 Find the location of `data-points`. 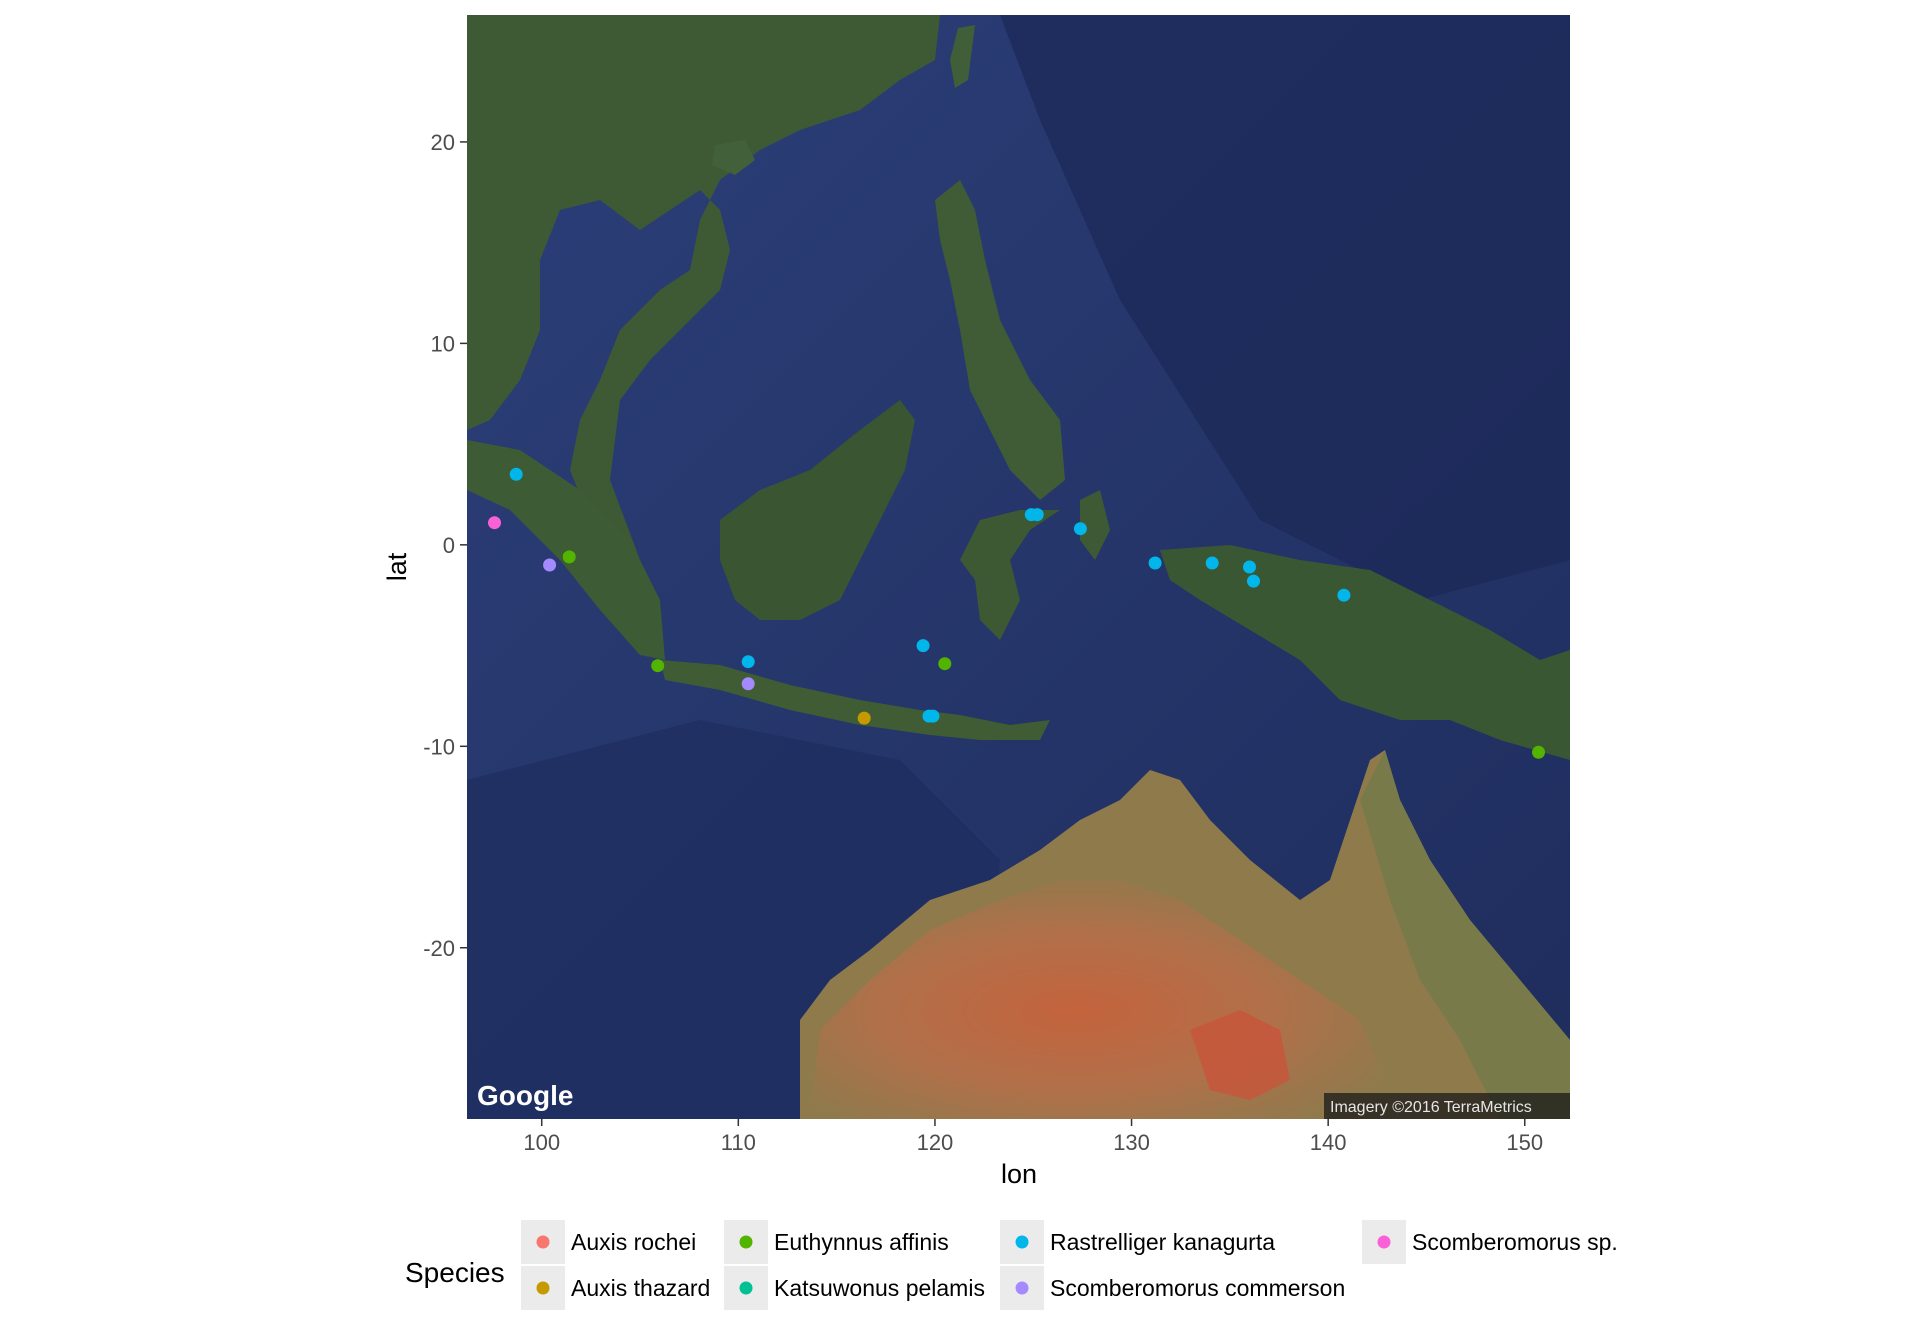

data-points is located at coordinates (1016, 613).